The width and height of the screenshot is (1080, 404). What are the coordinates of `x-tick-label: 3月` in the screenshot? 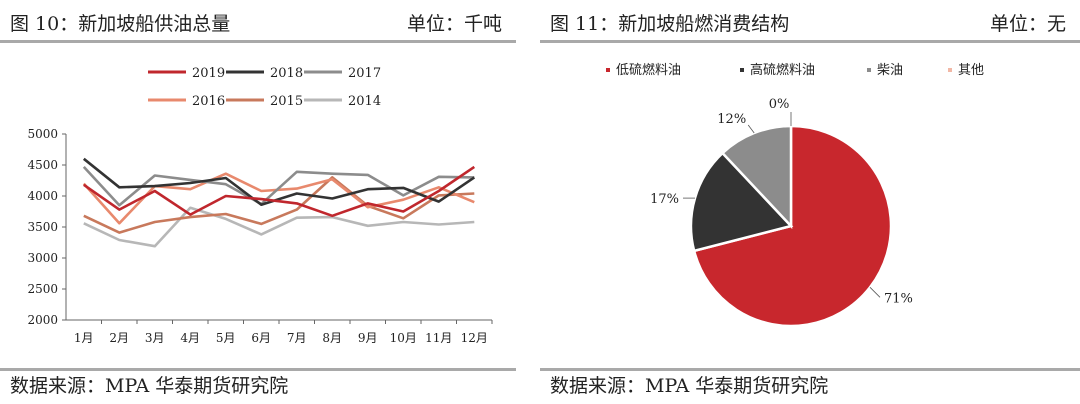 It's located at (155, 338).